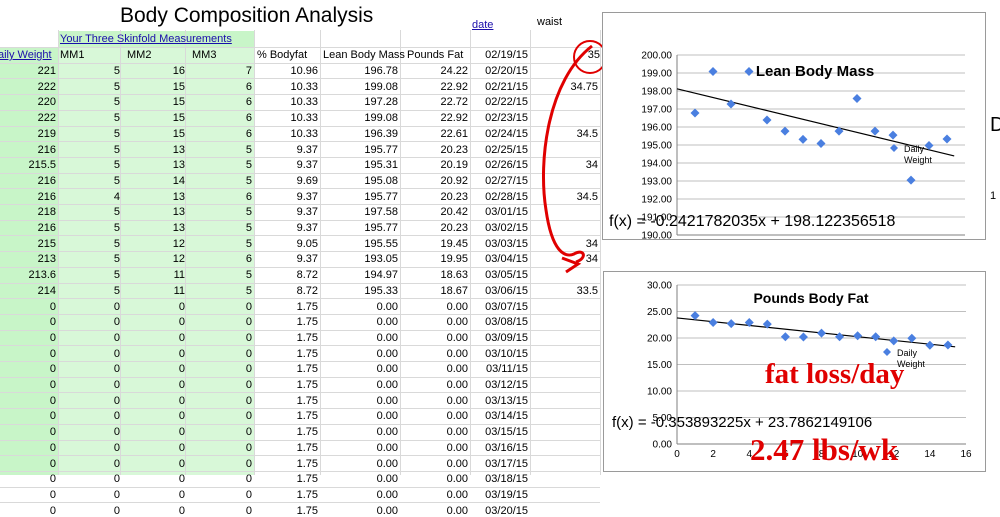 This screenshot has height=517, width=1000. Describe the element at coordinates (178, 71) in the screenshot. I see `table-cell: 16` at that location.